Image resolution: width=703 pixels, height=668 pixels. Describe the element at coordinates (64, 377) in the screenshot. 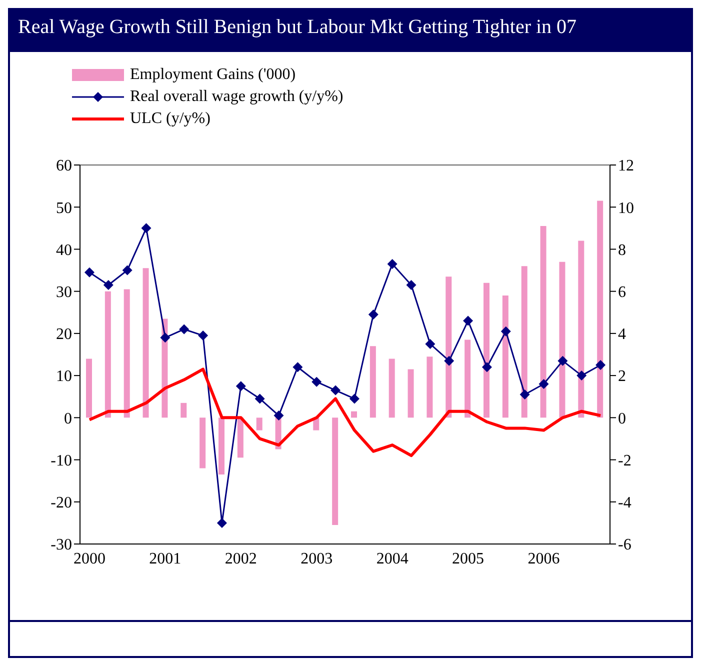

I see `y-tick-label: 10` at that location.